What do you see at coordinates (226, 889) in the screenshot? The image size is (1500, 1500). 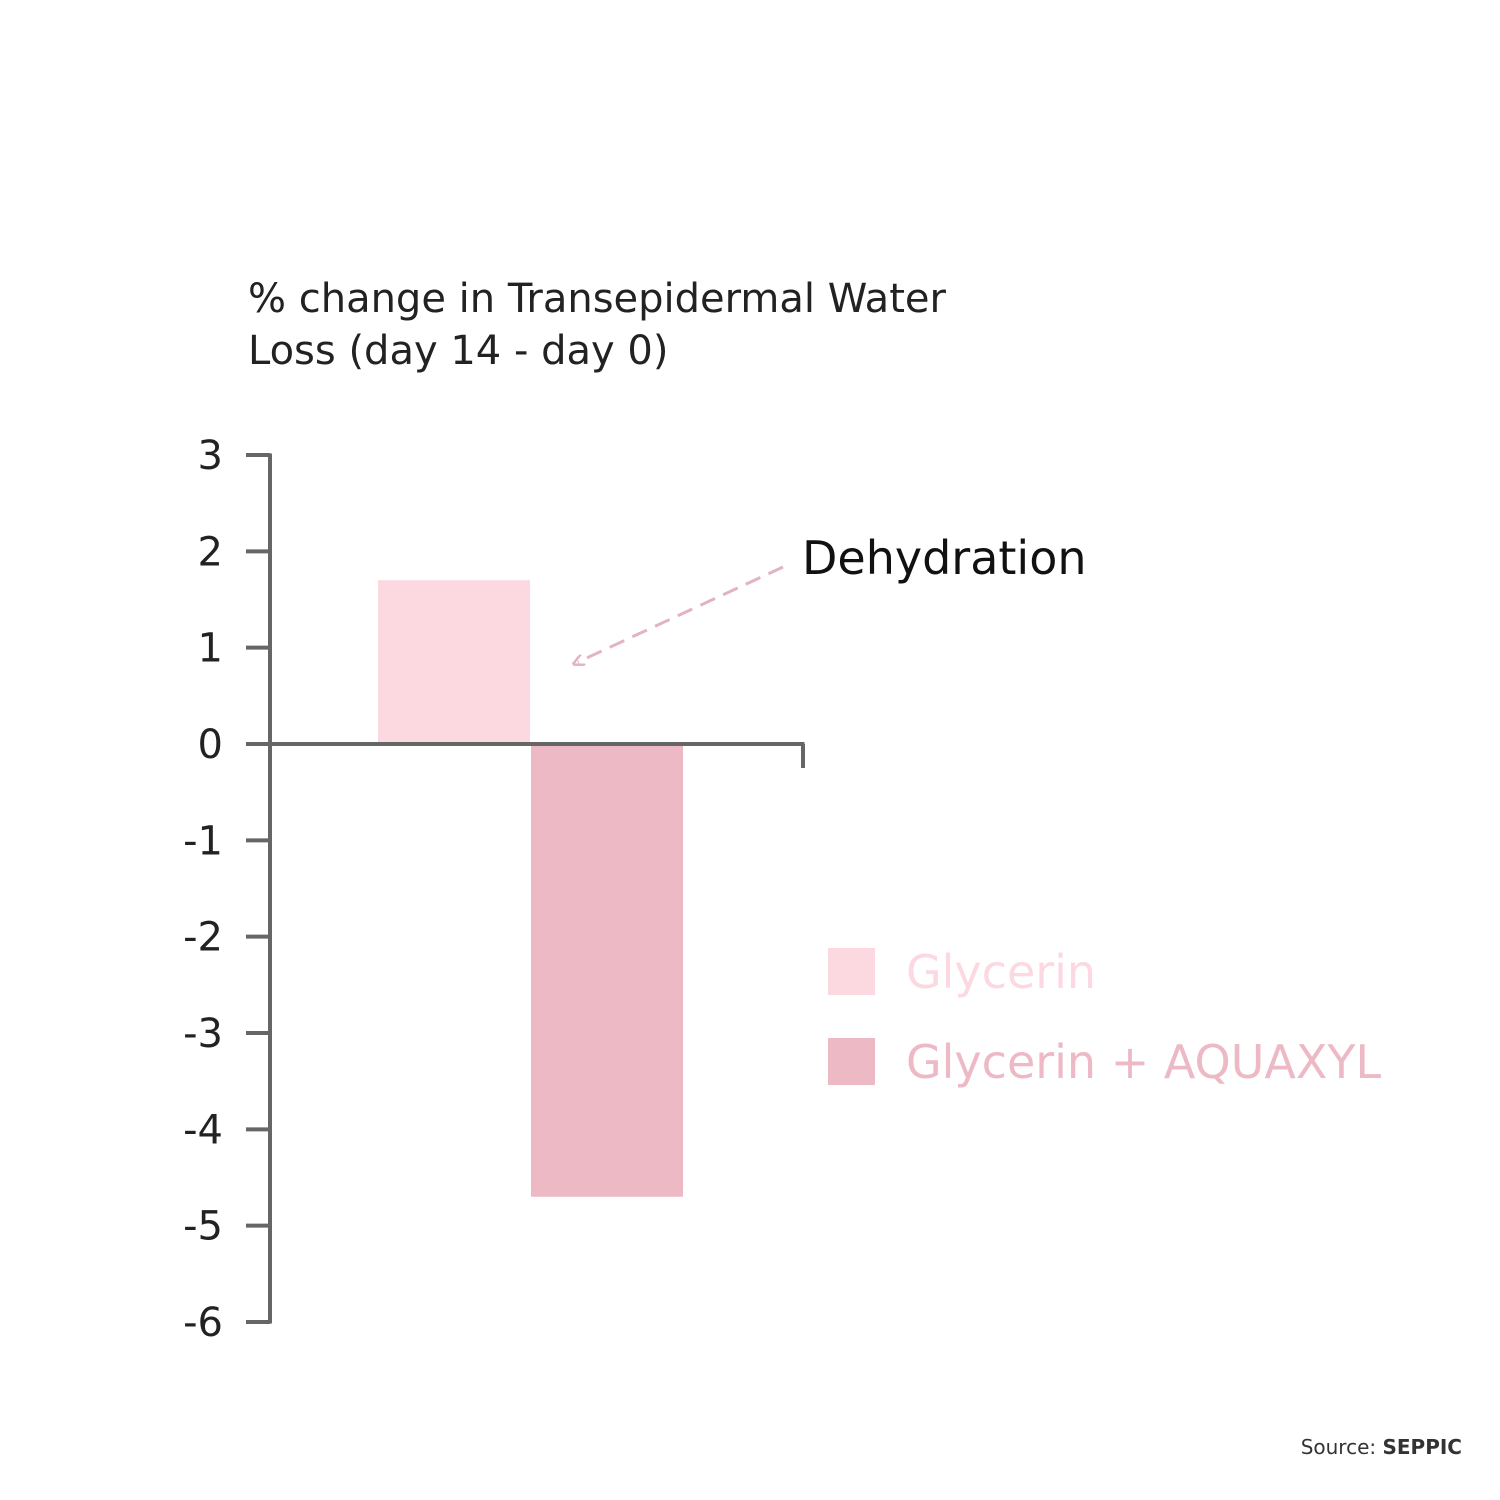 I see `ticks-layer: 3 2 1 0 -1 -2 -3 -4 -5 -6` at bounding box center [226, 889].